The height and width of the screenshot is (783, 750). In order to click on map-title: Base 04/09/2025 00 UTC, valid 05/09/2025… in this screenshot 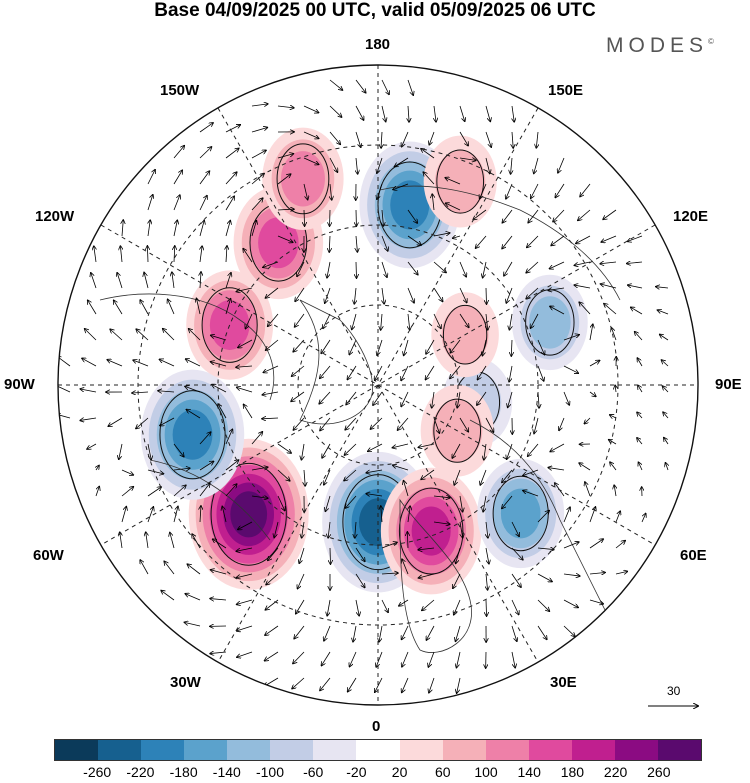, I will do `click(375, 10)`.